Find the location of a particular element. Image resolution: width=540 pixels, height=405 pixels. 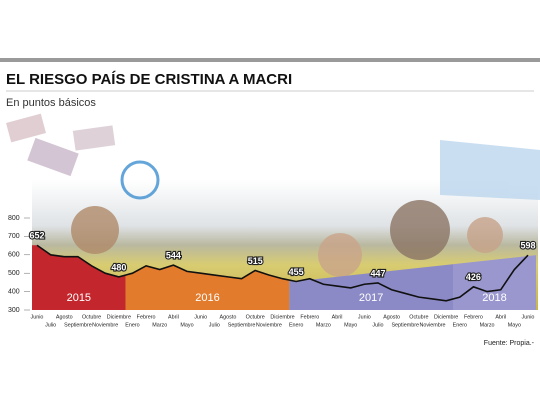

chart-subtitle: En puntos básicos is located at coordinates (51, 103).